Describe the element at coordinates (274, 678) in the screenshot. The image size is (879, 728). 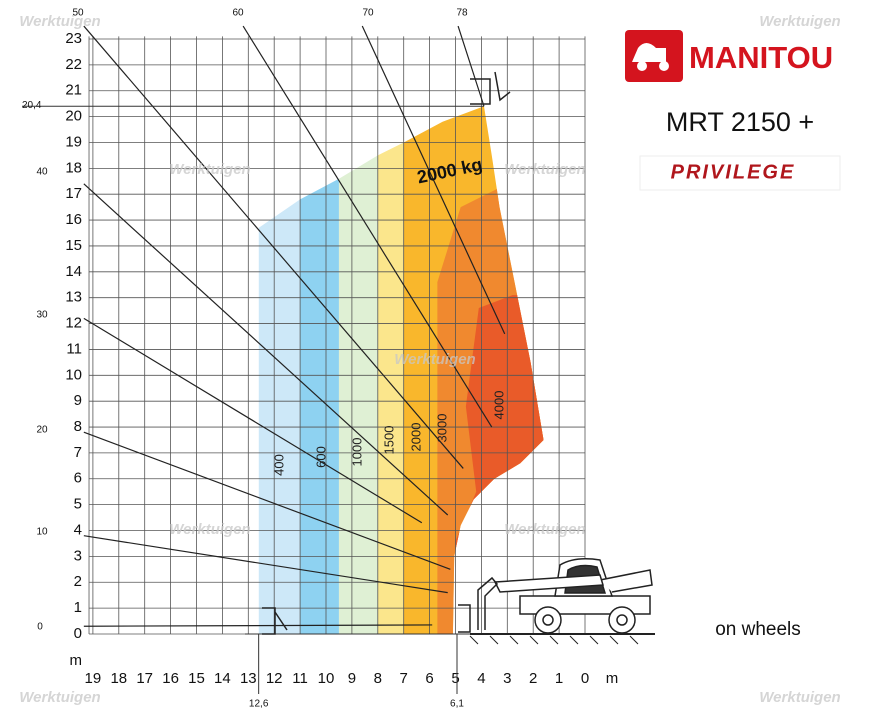
I see `x-tick-label: 12` at that location.